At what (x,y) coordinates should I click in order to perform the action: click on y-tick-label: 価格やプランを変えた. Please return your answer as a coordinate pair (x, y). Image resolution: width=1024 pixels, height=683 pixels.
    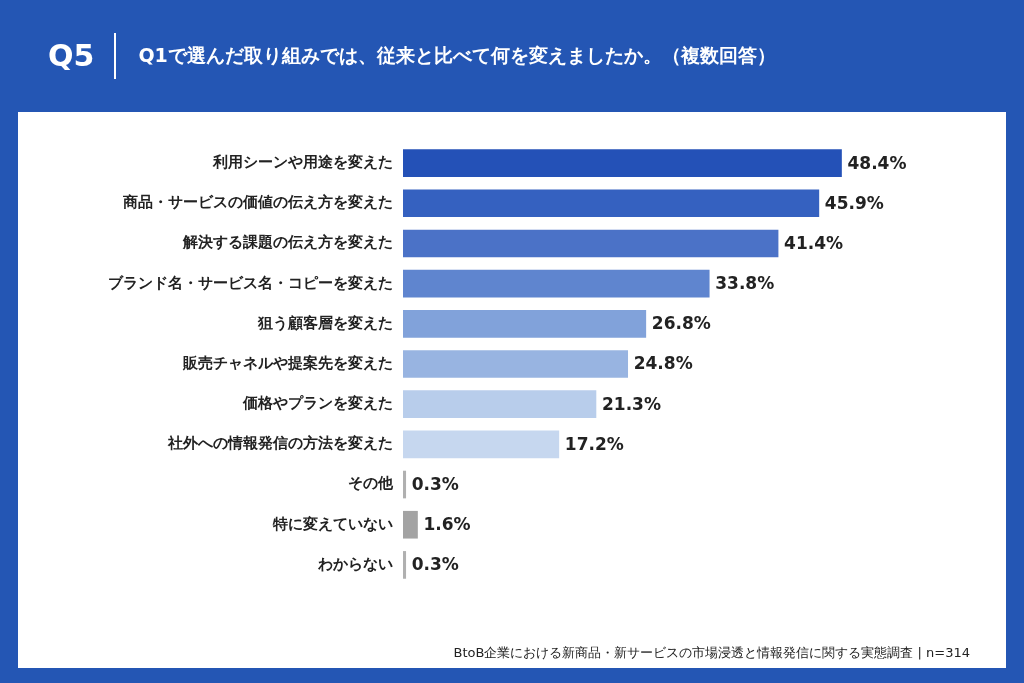
    Looking at the image, I should click on (317, 403).